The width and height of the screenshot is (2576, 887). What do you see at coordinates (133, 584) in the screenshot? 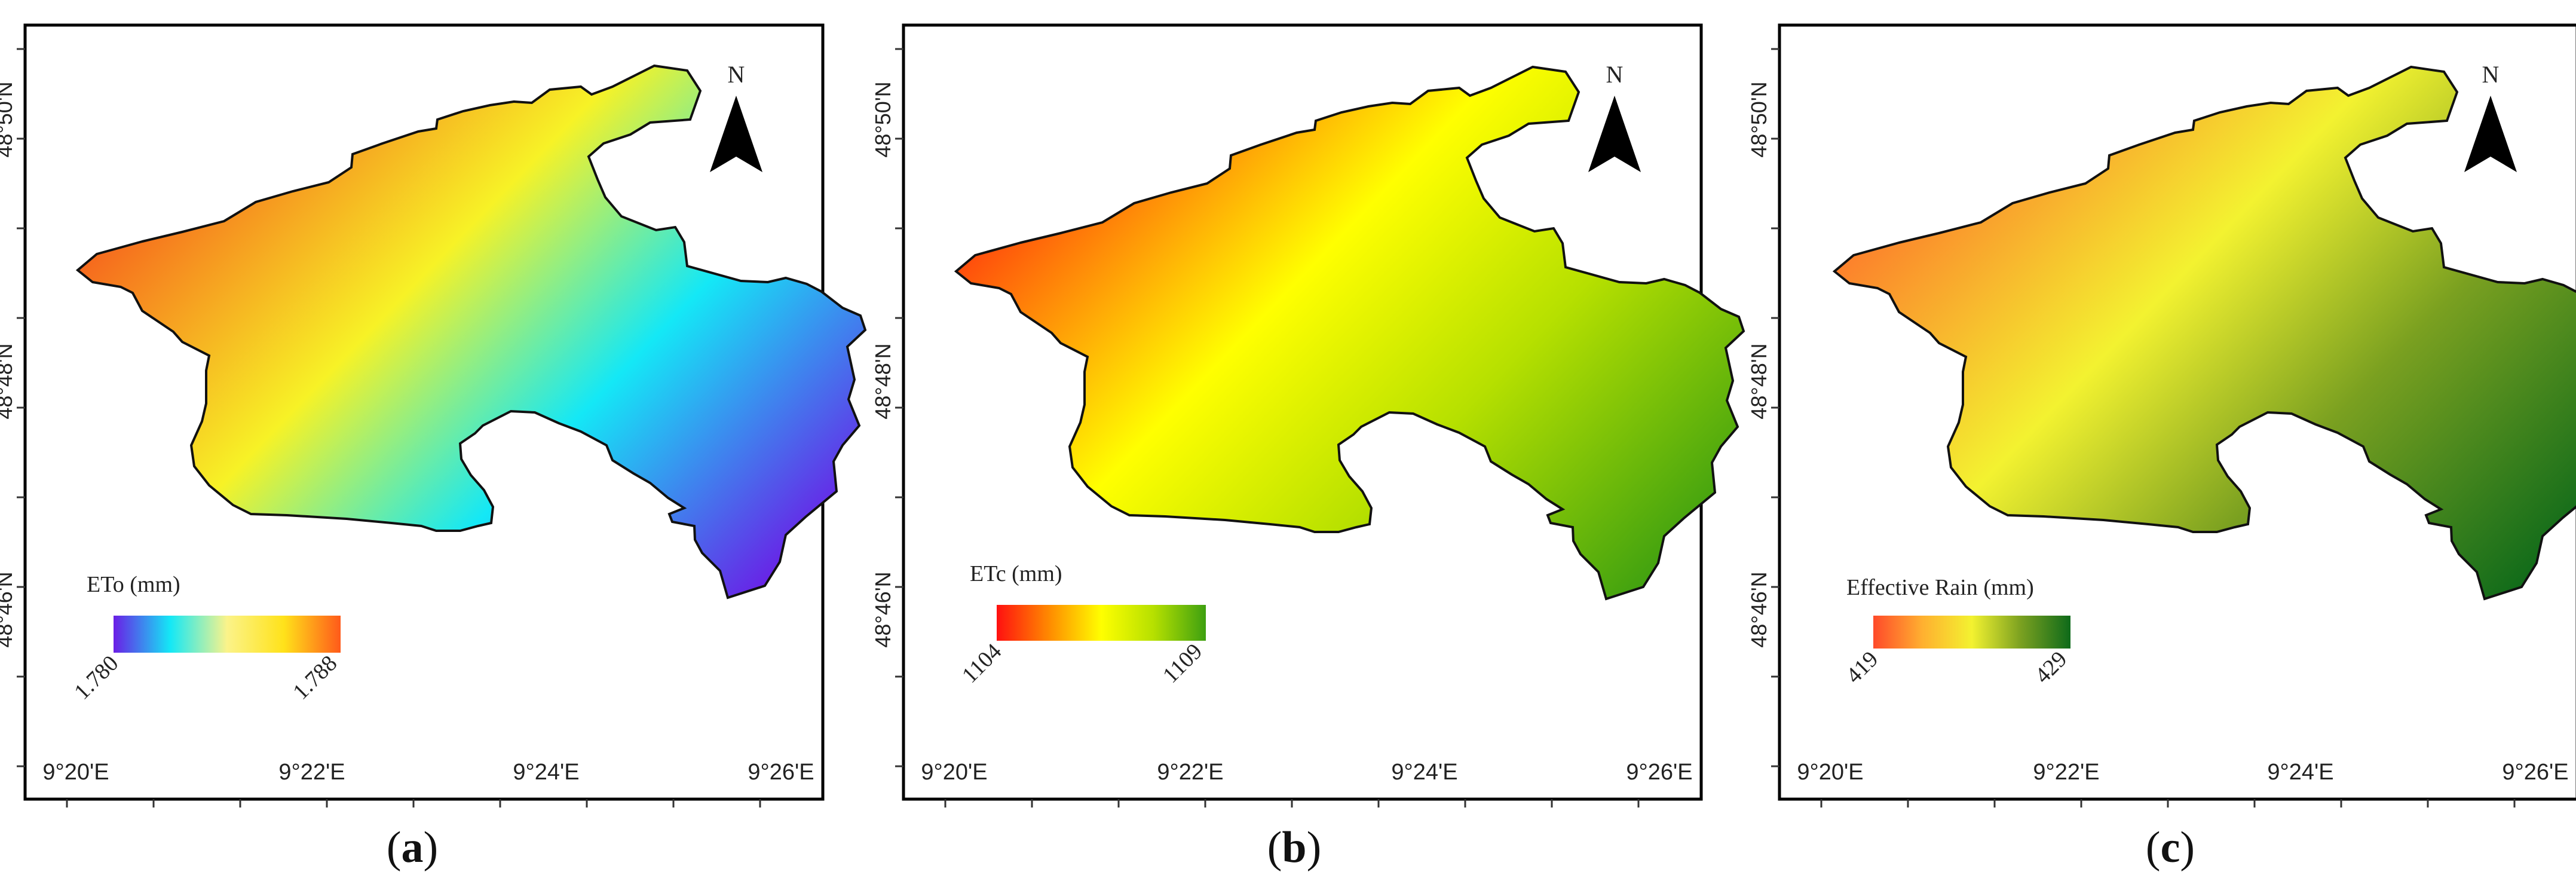
I see `legend-title: ETo (mm)` at bounding box center [133, 584].